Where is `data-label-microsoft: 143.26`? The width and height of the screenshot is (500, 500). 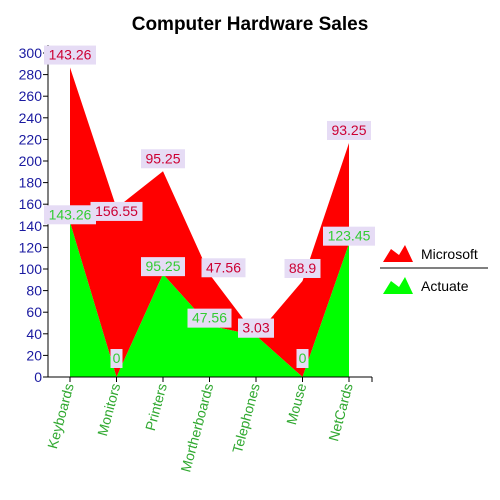
data-label-microsoft: 143.26 is located at coordinates (70, 55).